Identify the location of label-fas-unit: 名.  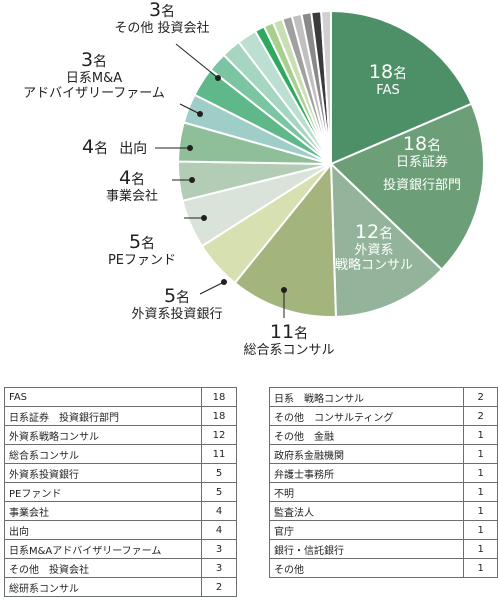
(400, 74).